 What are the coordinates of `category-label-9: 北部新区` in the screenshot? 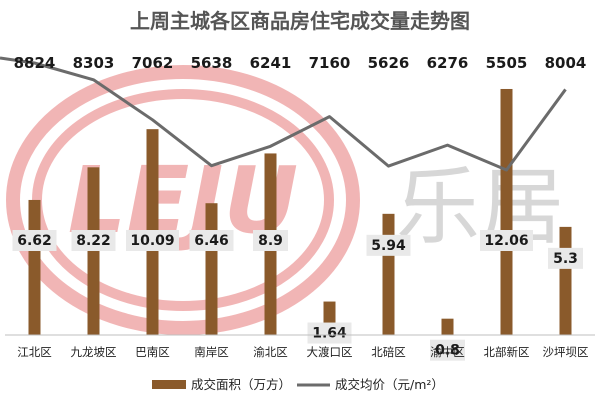 It's located at (507, 352).